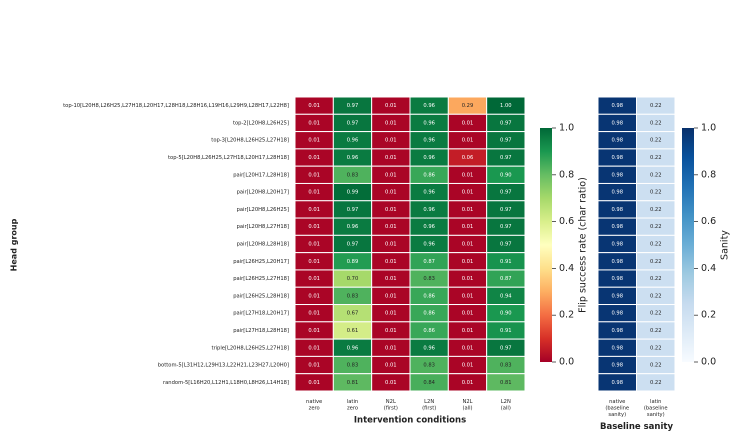 This screenshot has height=440, width=737. Describe the element at coordinates (353, 193) in the screenshot. I see `cell-label: 0.99` at that location.